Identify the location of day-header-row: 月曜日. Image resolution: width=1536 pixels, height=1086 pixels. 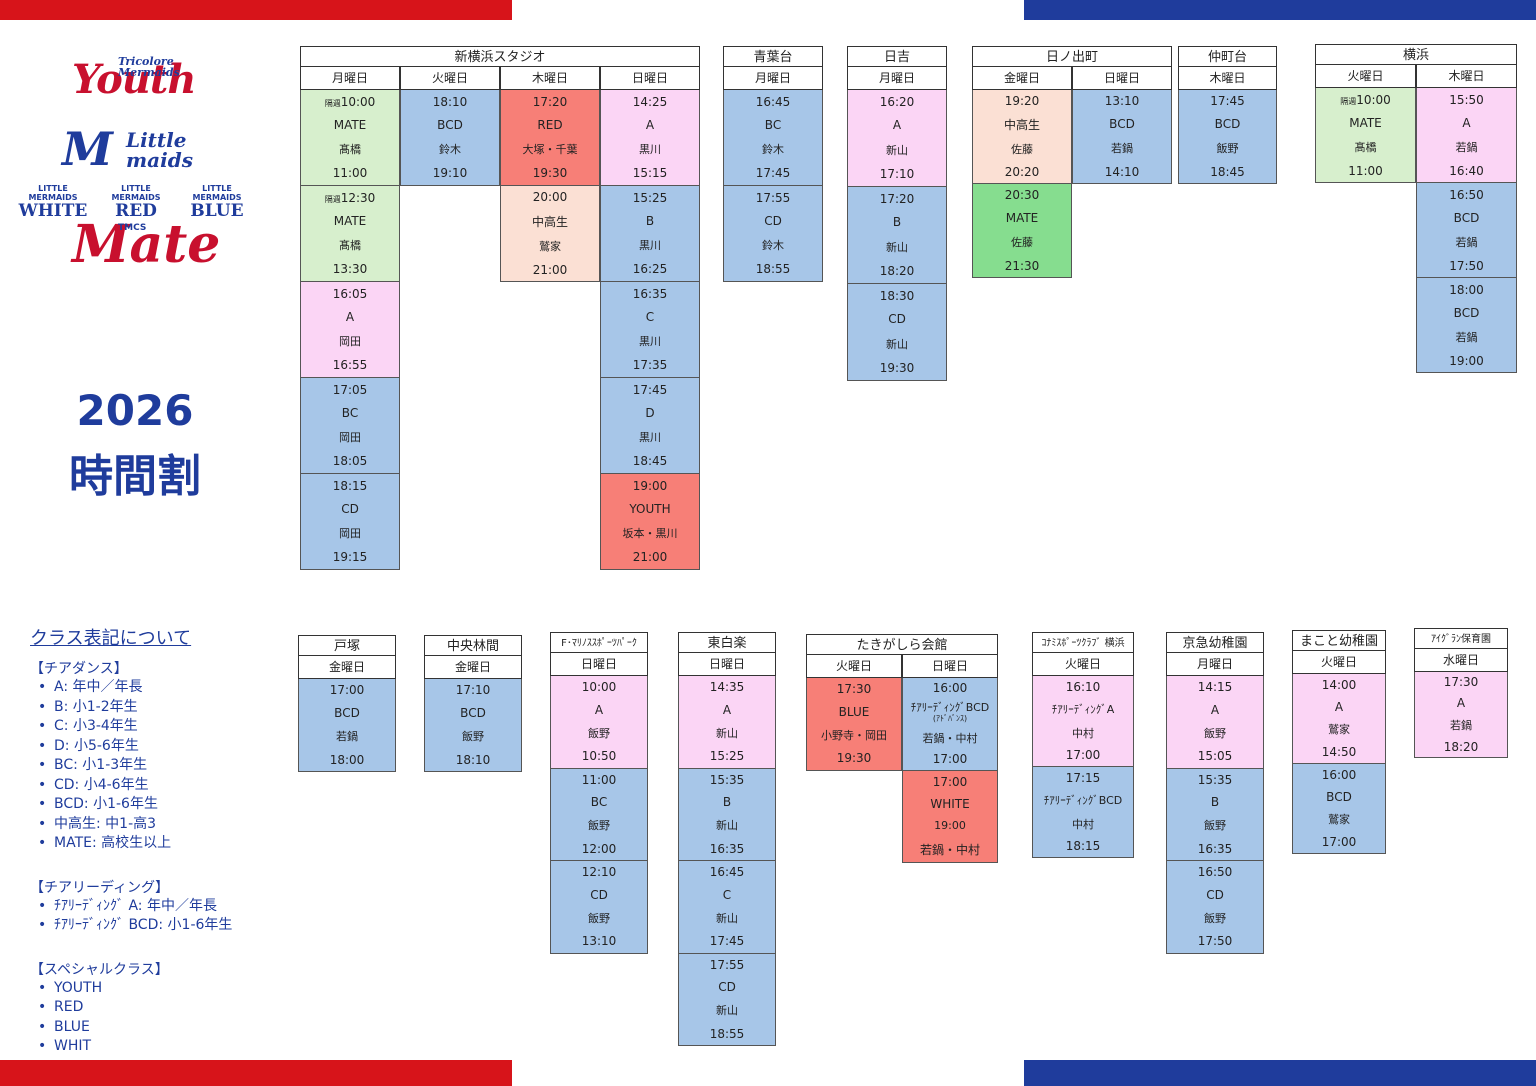
(897, 78).